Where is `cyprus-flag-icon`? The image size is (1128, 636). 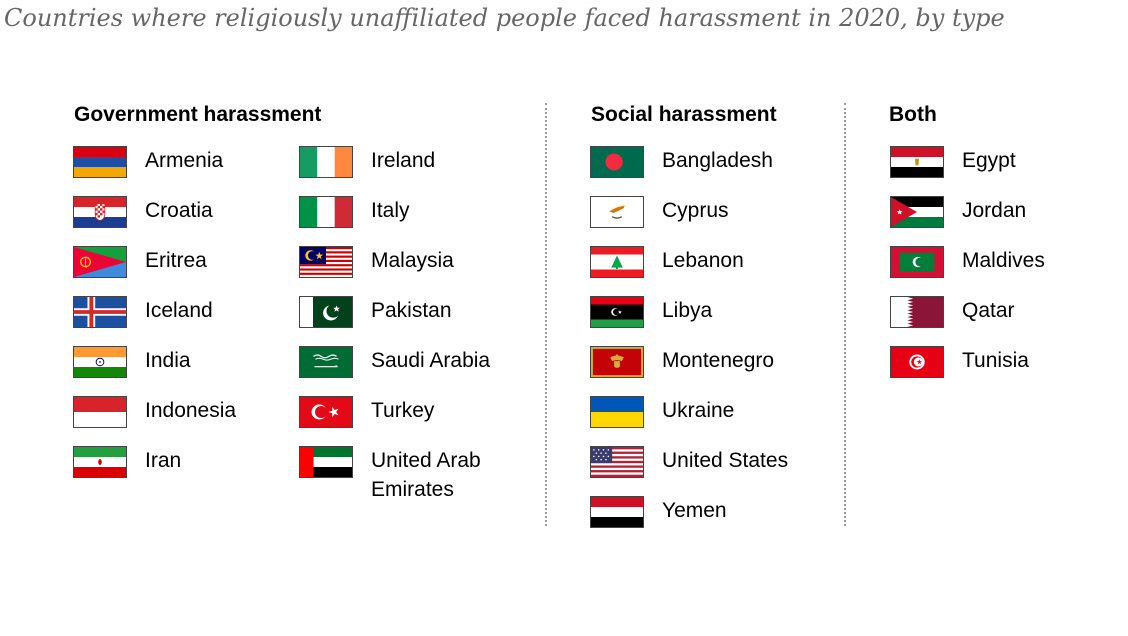 cyprus-flag-icon is located at coordinates (617, 212).